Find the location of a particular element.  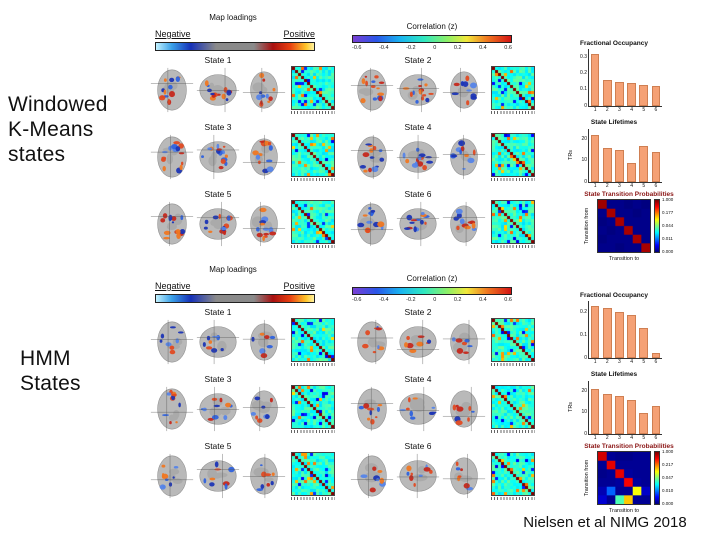

map-loadings-colorbar is located at coordinates (235, 298).